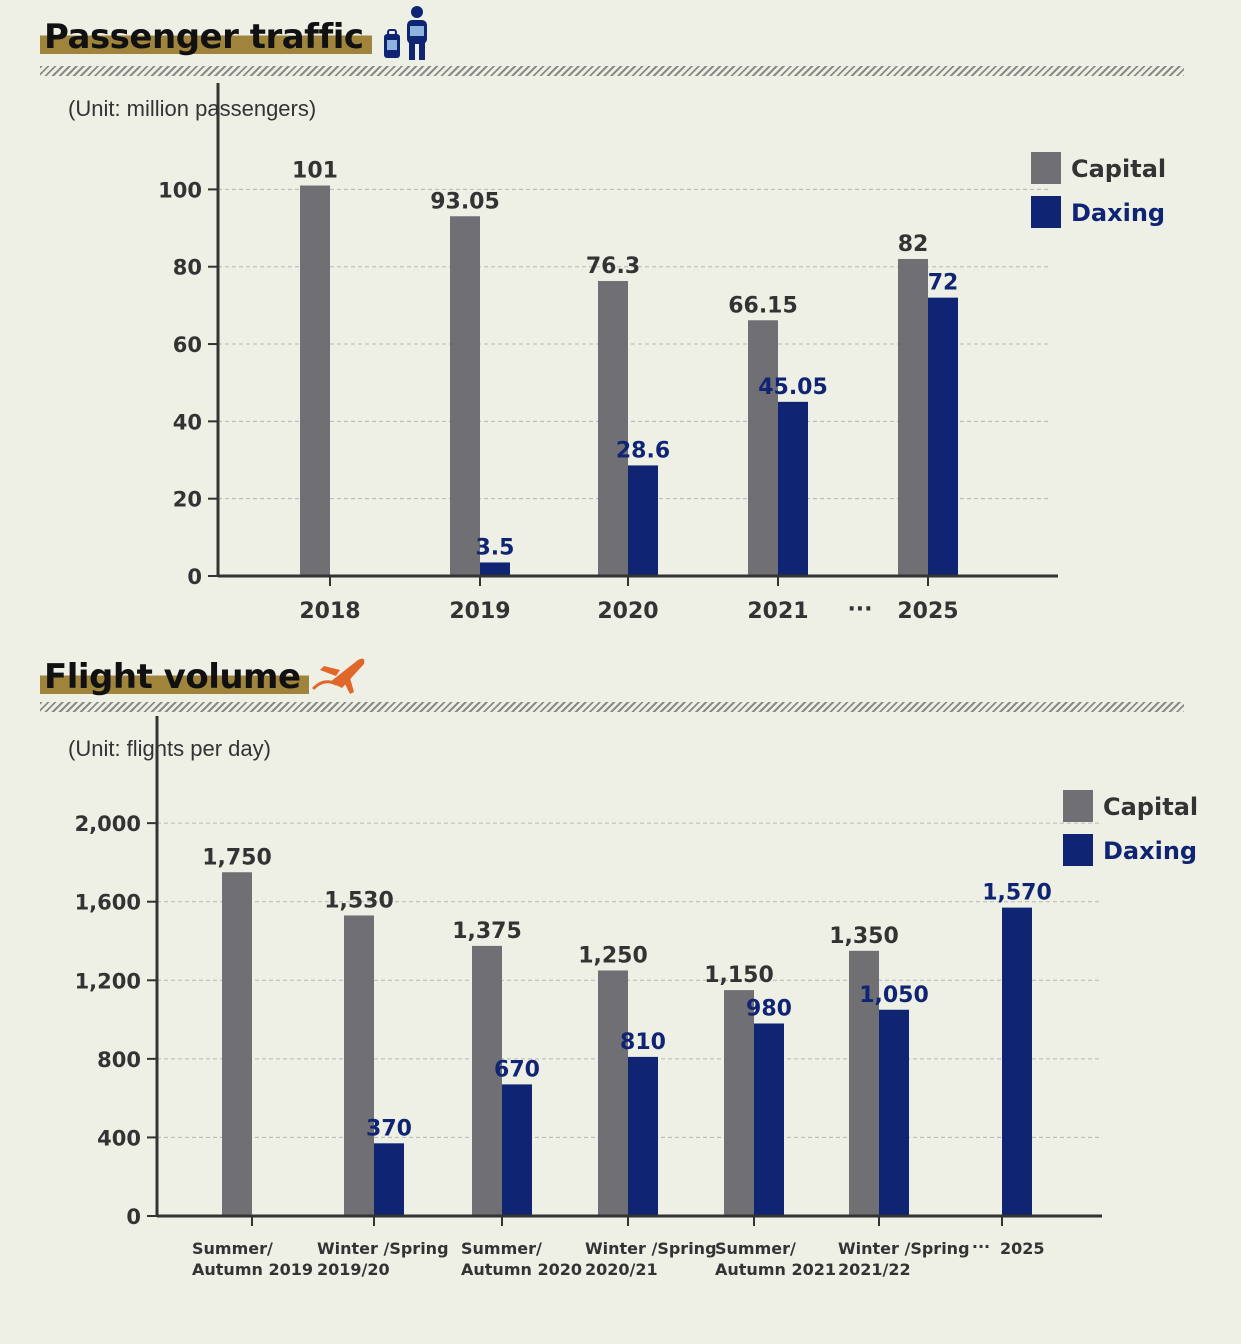 The image size is (1241, 1344). Describe the element at coordinates (521, 1269) in the screenshot. I see `x-category-label: Autumn 2020` at that location.